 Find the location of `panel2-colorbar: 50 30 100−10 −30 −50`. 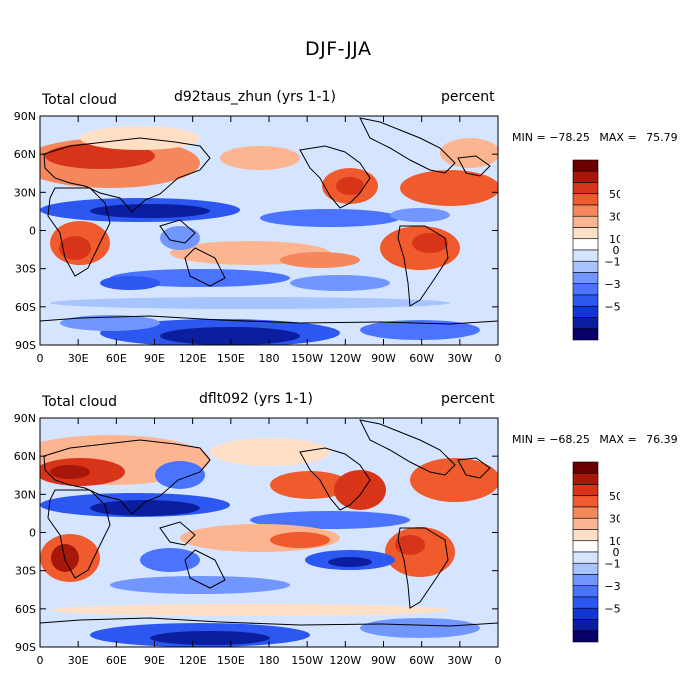

panel2-colorbar: 50 30 100−10 −30 −50 is located at coordinates (596, 552).